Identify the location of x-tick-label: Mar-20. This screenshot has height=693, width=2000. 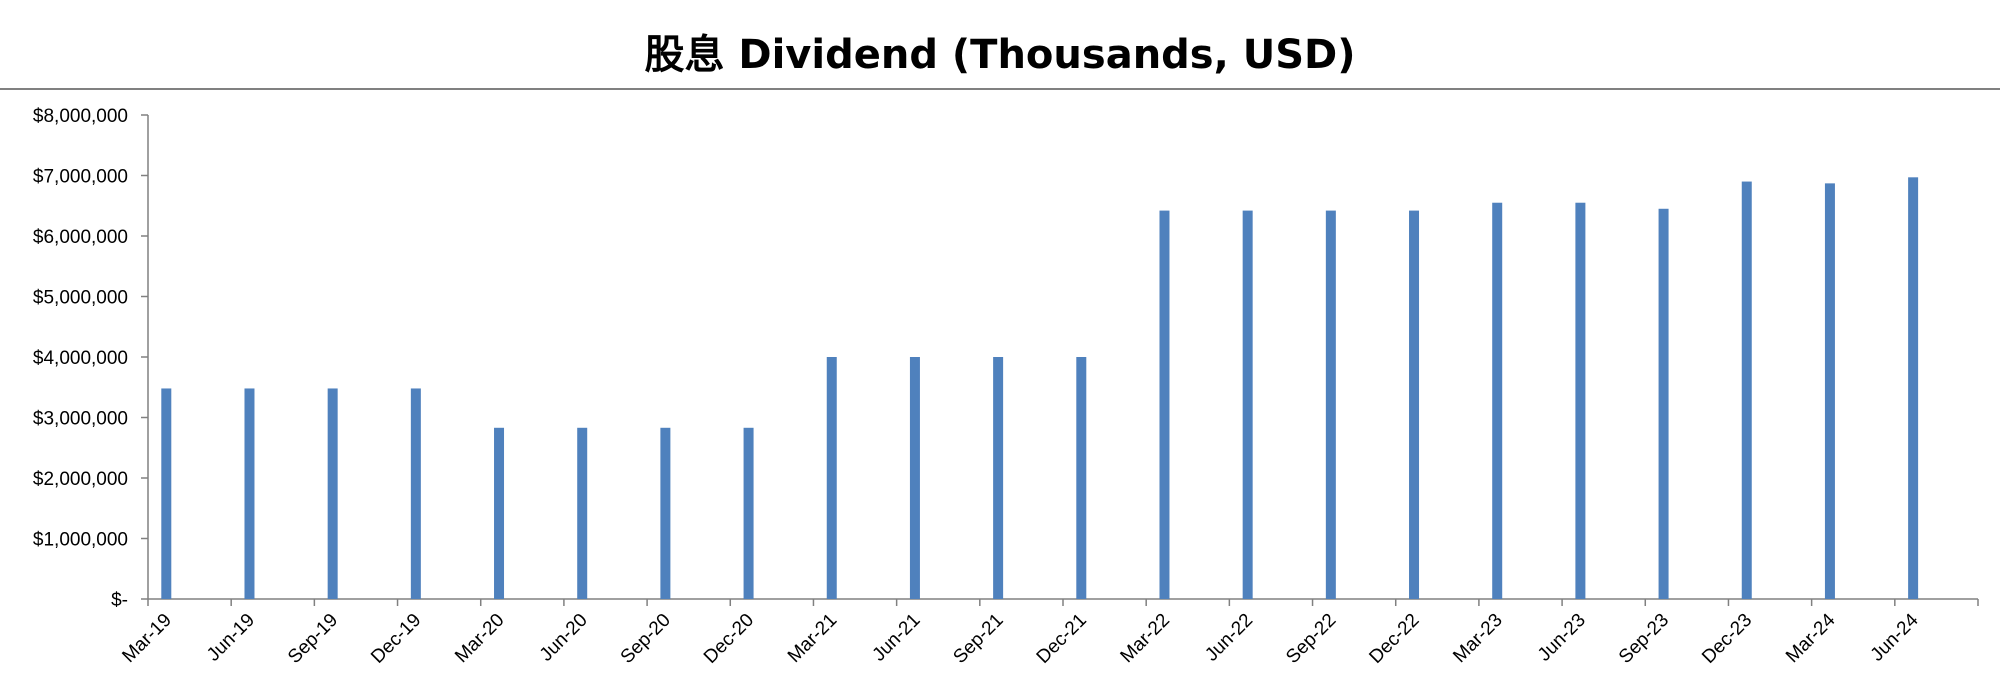
(479, 638).